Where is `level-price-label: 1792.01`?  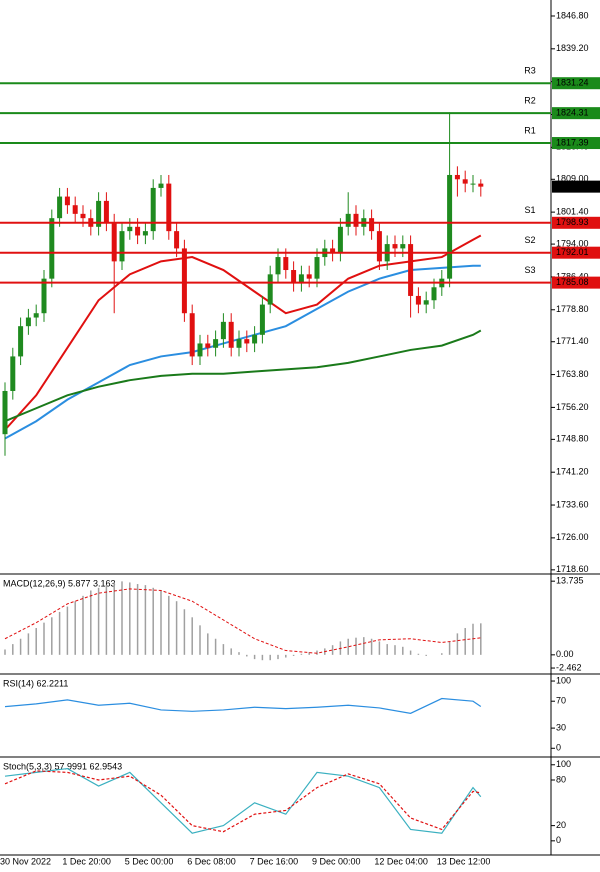
level-price-label: 1792.01 is located at coordinates (572, 252).